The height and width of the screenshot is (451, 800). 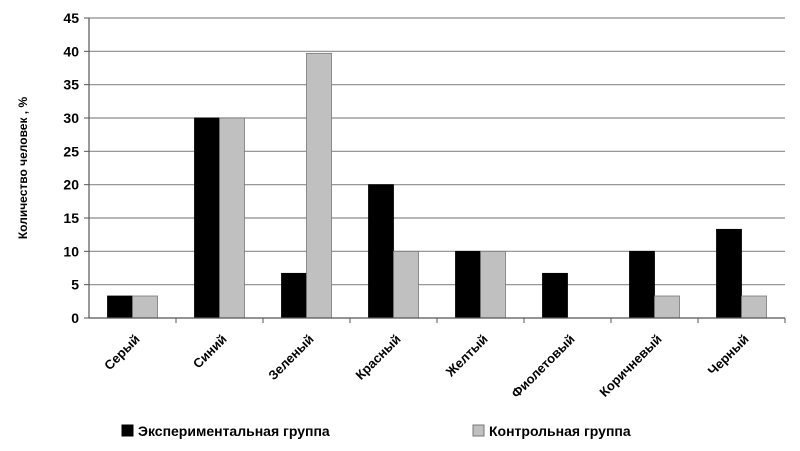 What do you see at coordinates (466, 356) in the screenshot?
I see `x-tick-label: Желтый` at bounding box center [466, 356].